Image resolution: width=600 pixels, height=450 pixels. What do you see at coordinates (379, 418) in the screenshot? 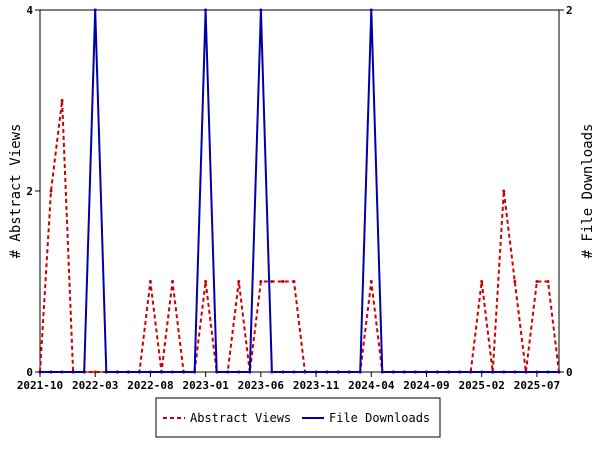
I see `legend-label-file-downloads: File Downloads` at bounding box center [379, 418].